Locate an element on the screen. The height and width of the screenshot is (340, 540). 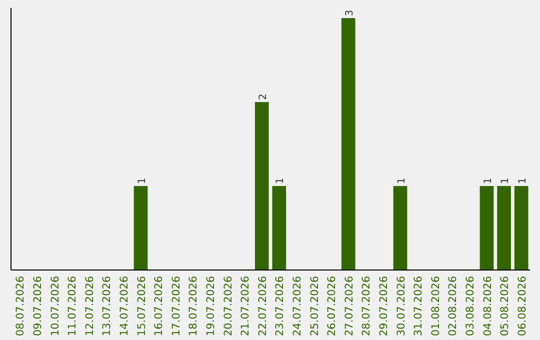
x-tick-label: 31.07.2026 is located at coordinates (418, 306).